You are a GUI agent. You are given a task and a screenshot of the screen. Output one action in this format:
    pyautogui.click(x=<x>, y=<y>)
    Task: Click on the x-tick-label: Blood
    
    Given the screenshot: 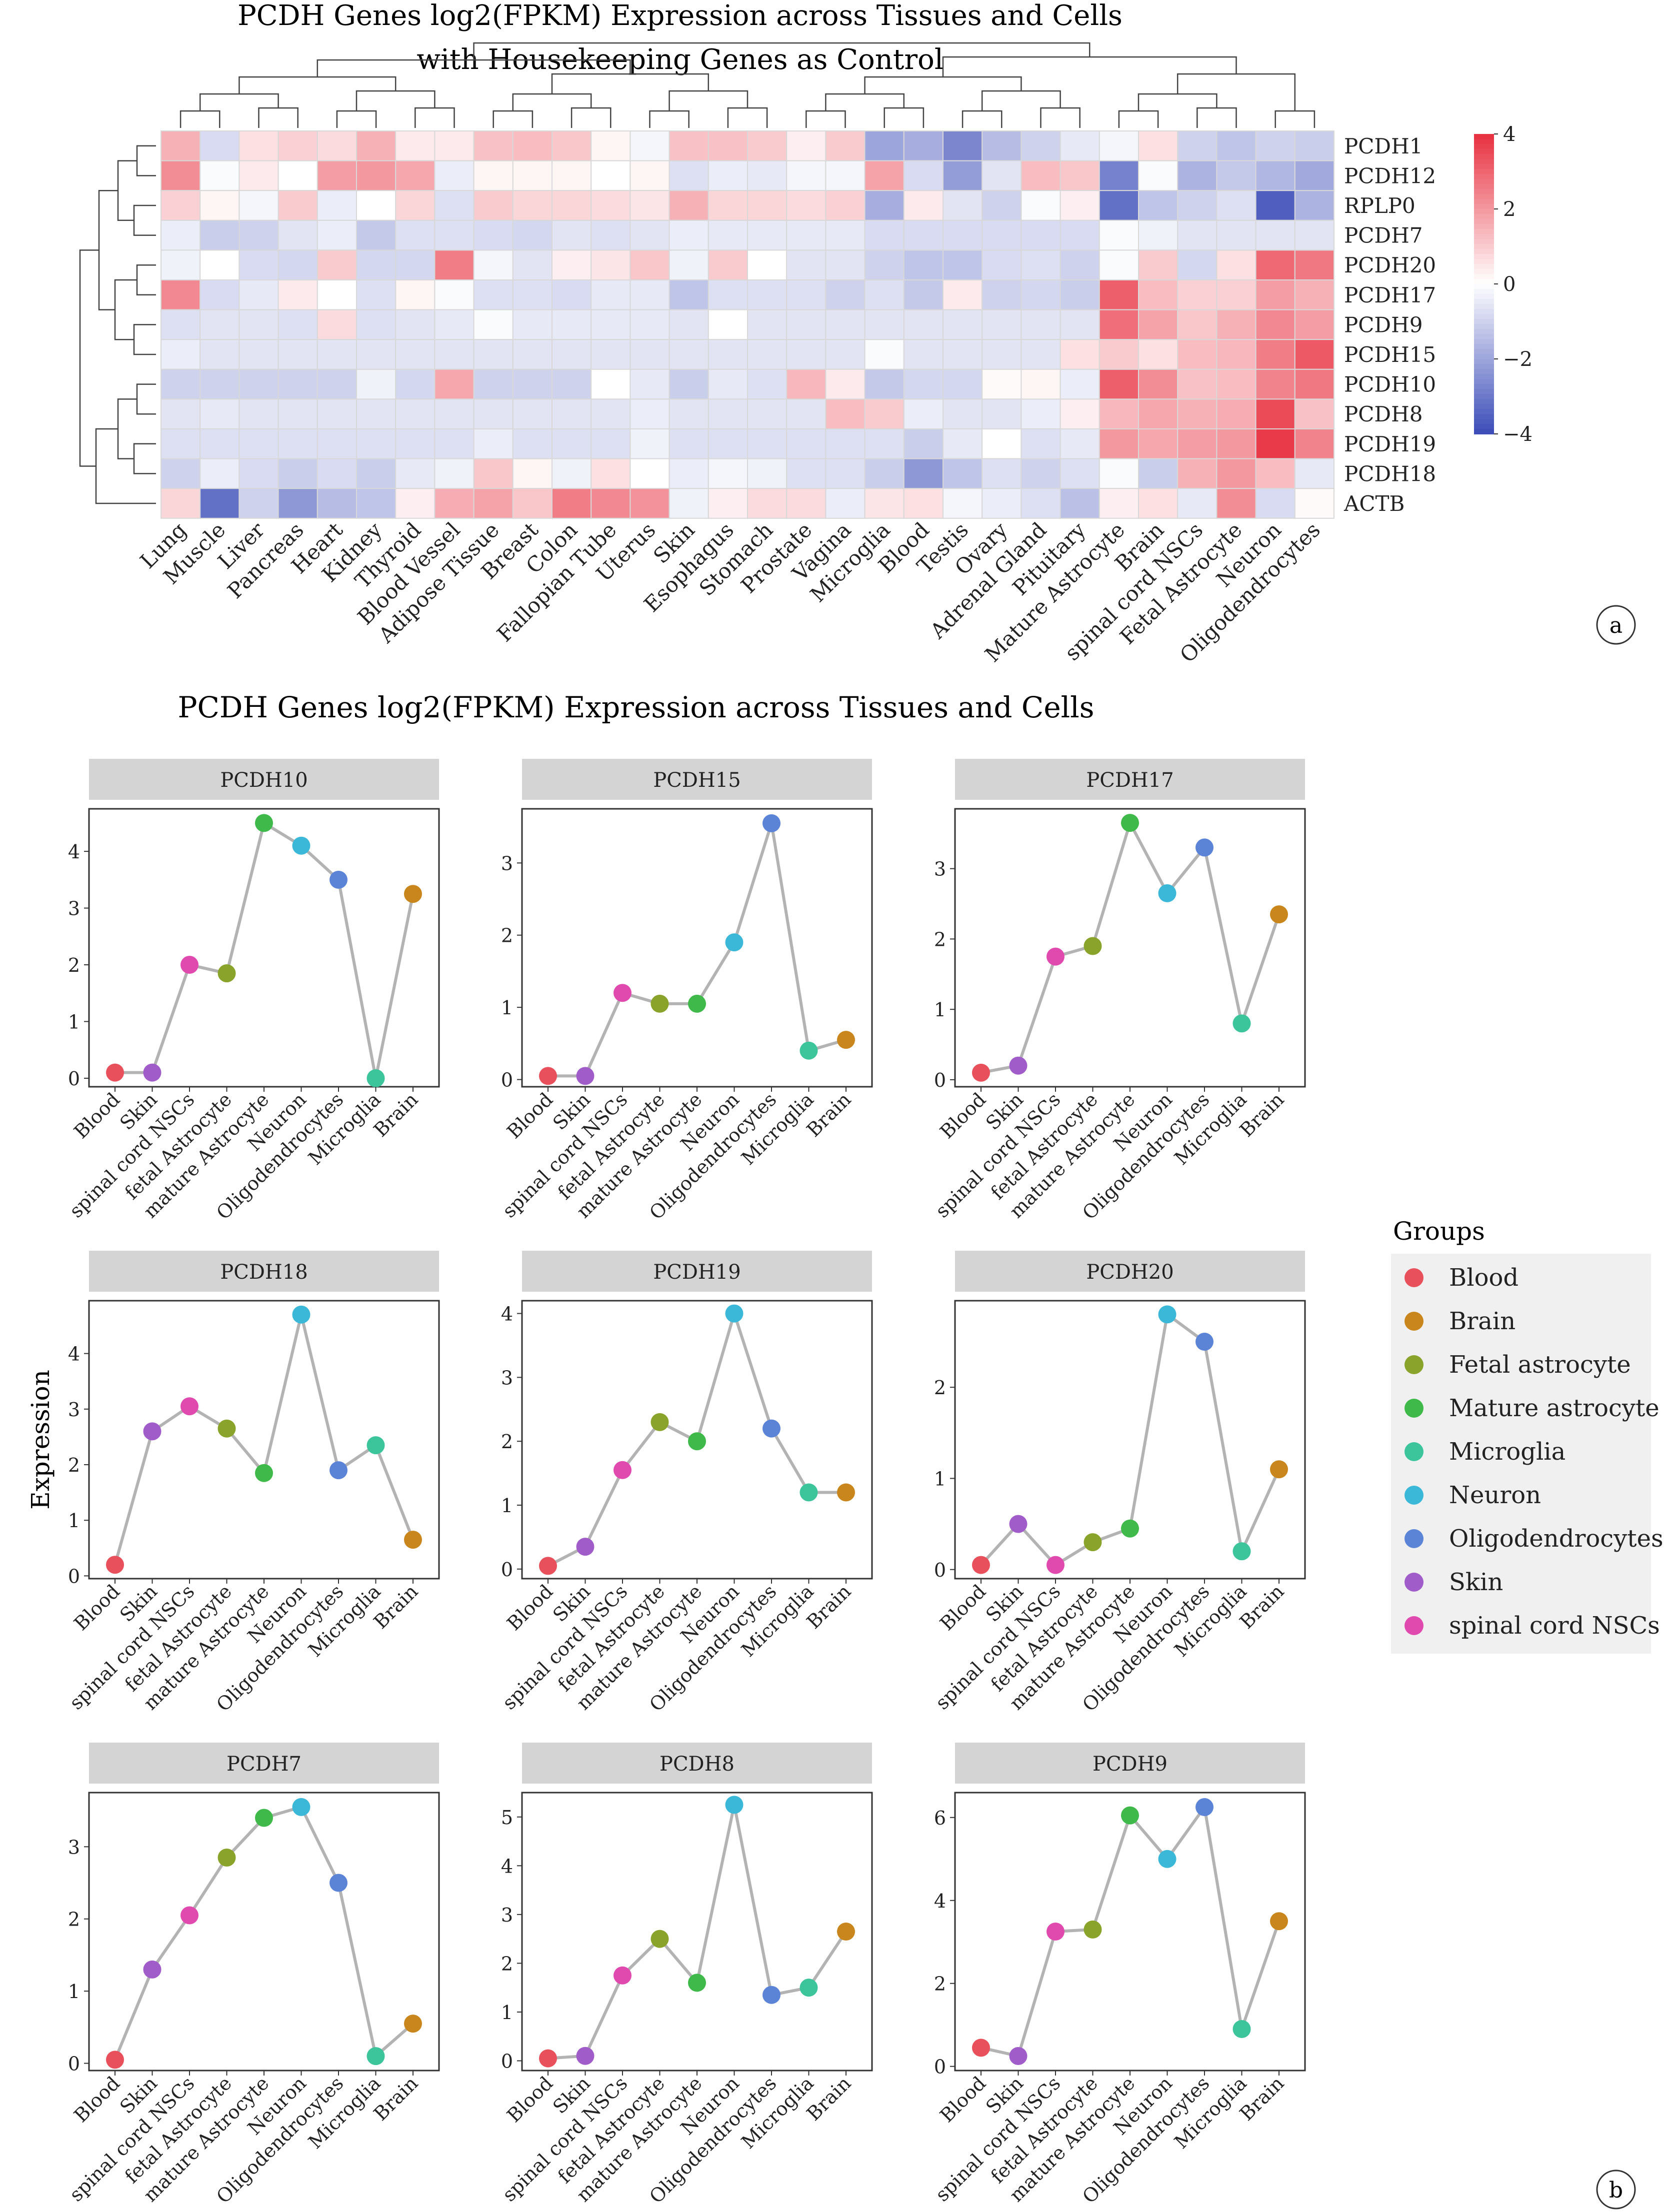 What is the action you would take?
    pyautogui.click(x=529, y=1115)
    